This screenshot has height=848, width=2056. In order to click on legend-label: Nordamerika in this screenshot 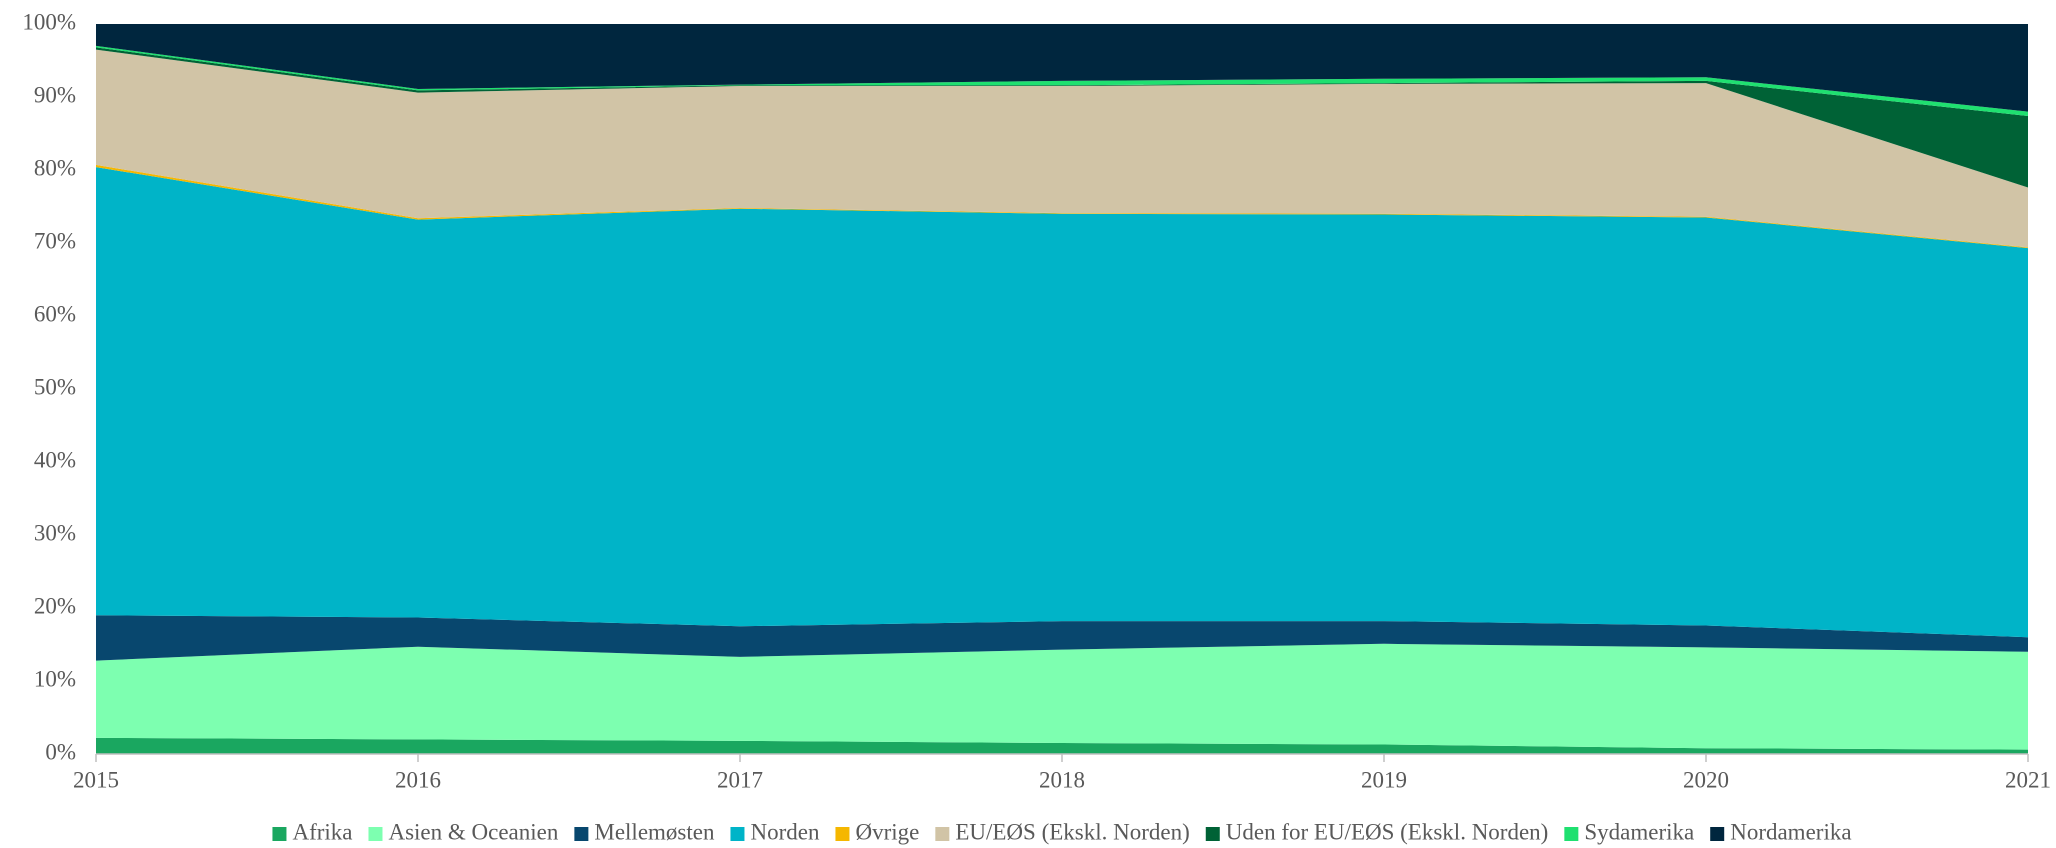, I will do `click(1790, 831)`.